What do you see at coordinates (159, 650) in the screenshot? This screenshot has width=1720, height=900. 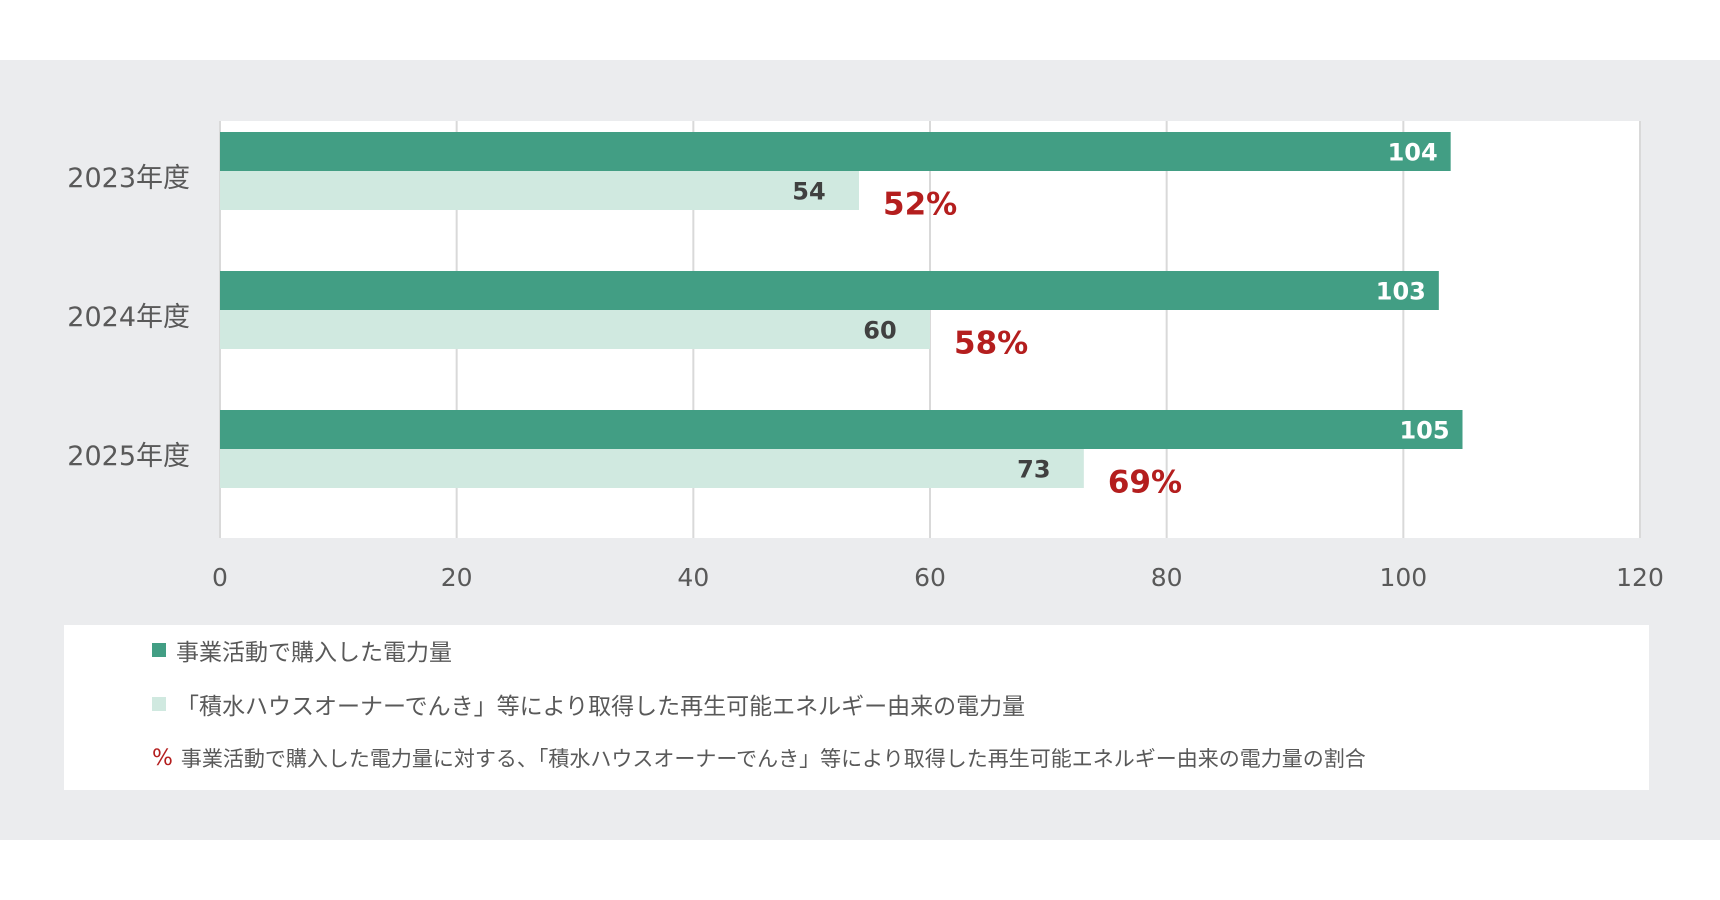 I see `legend-swatch-purchased` at bounding box center [159, 650].